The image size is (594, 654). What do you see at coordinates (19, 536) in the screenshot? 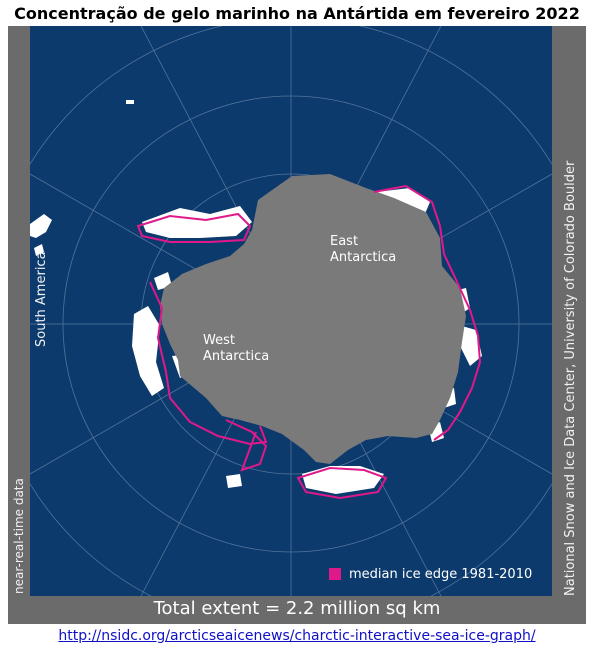
I see `near-real-time-label: near-real-time data` at bounding box center [19, 536].